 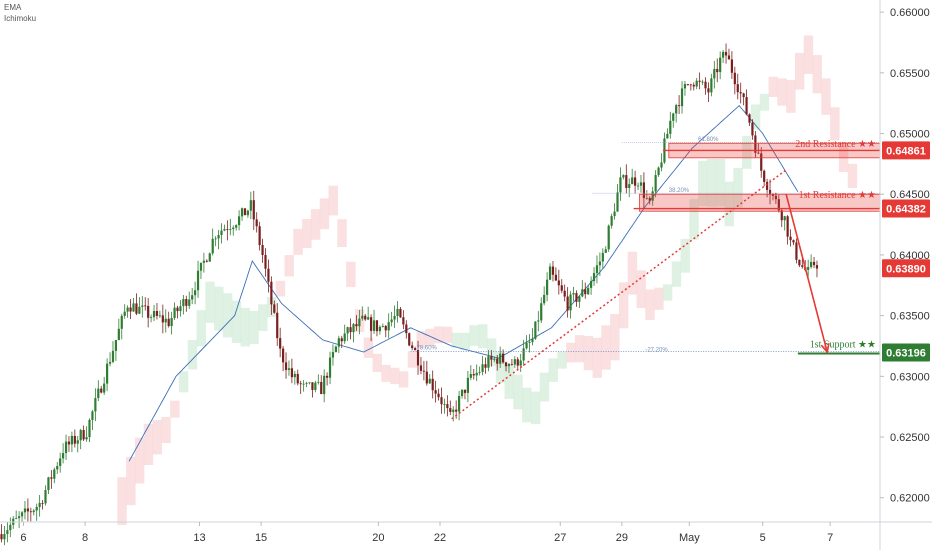 I want to click on x-tick-label: 22, so click(x=440, y=538).